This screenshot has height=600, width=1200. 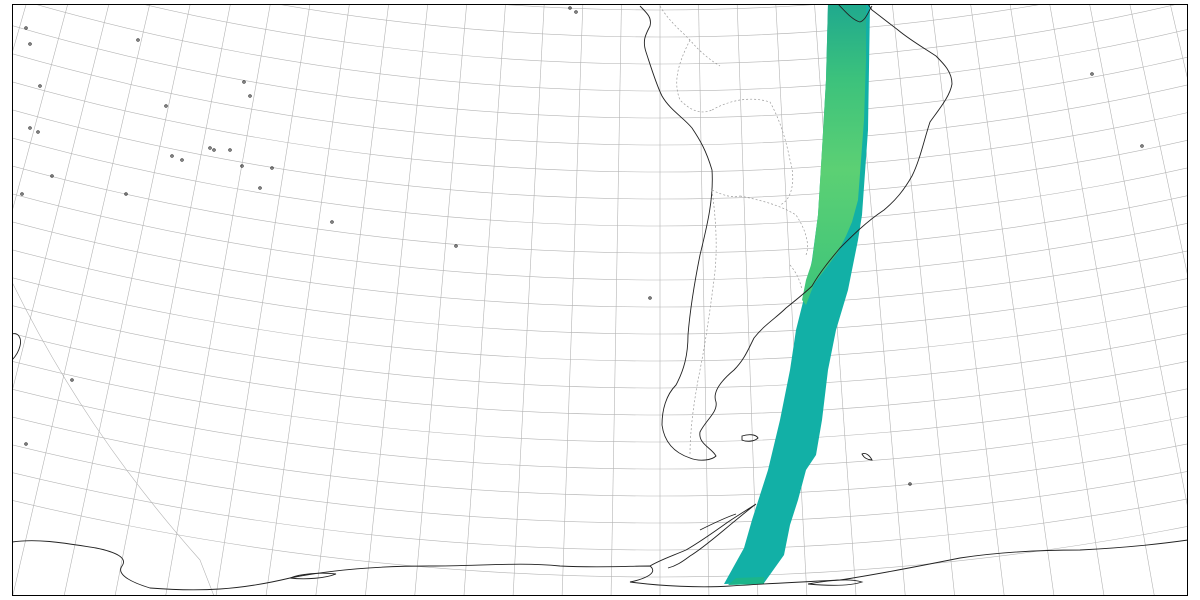 I want to click on antarctic-peninsula, so click(x=703, y=536).